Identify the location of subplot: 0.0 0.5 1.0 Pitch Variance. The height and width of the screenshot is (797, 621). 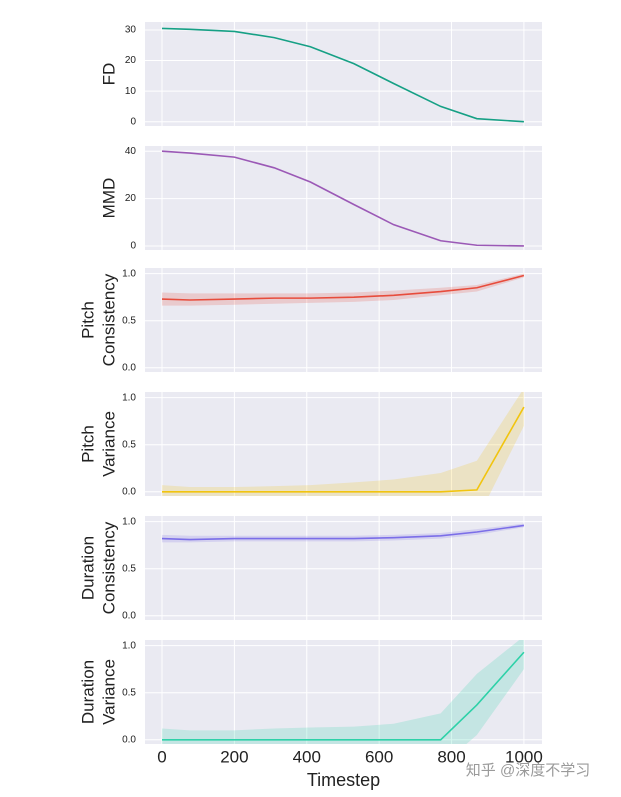
(310, 444).